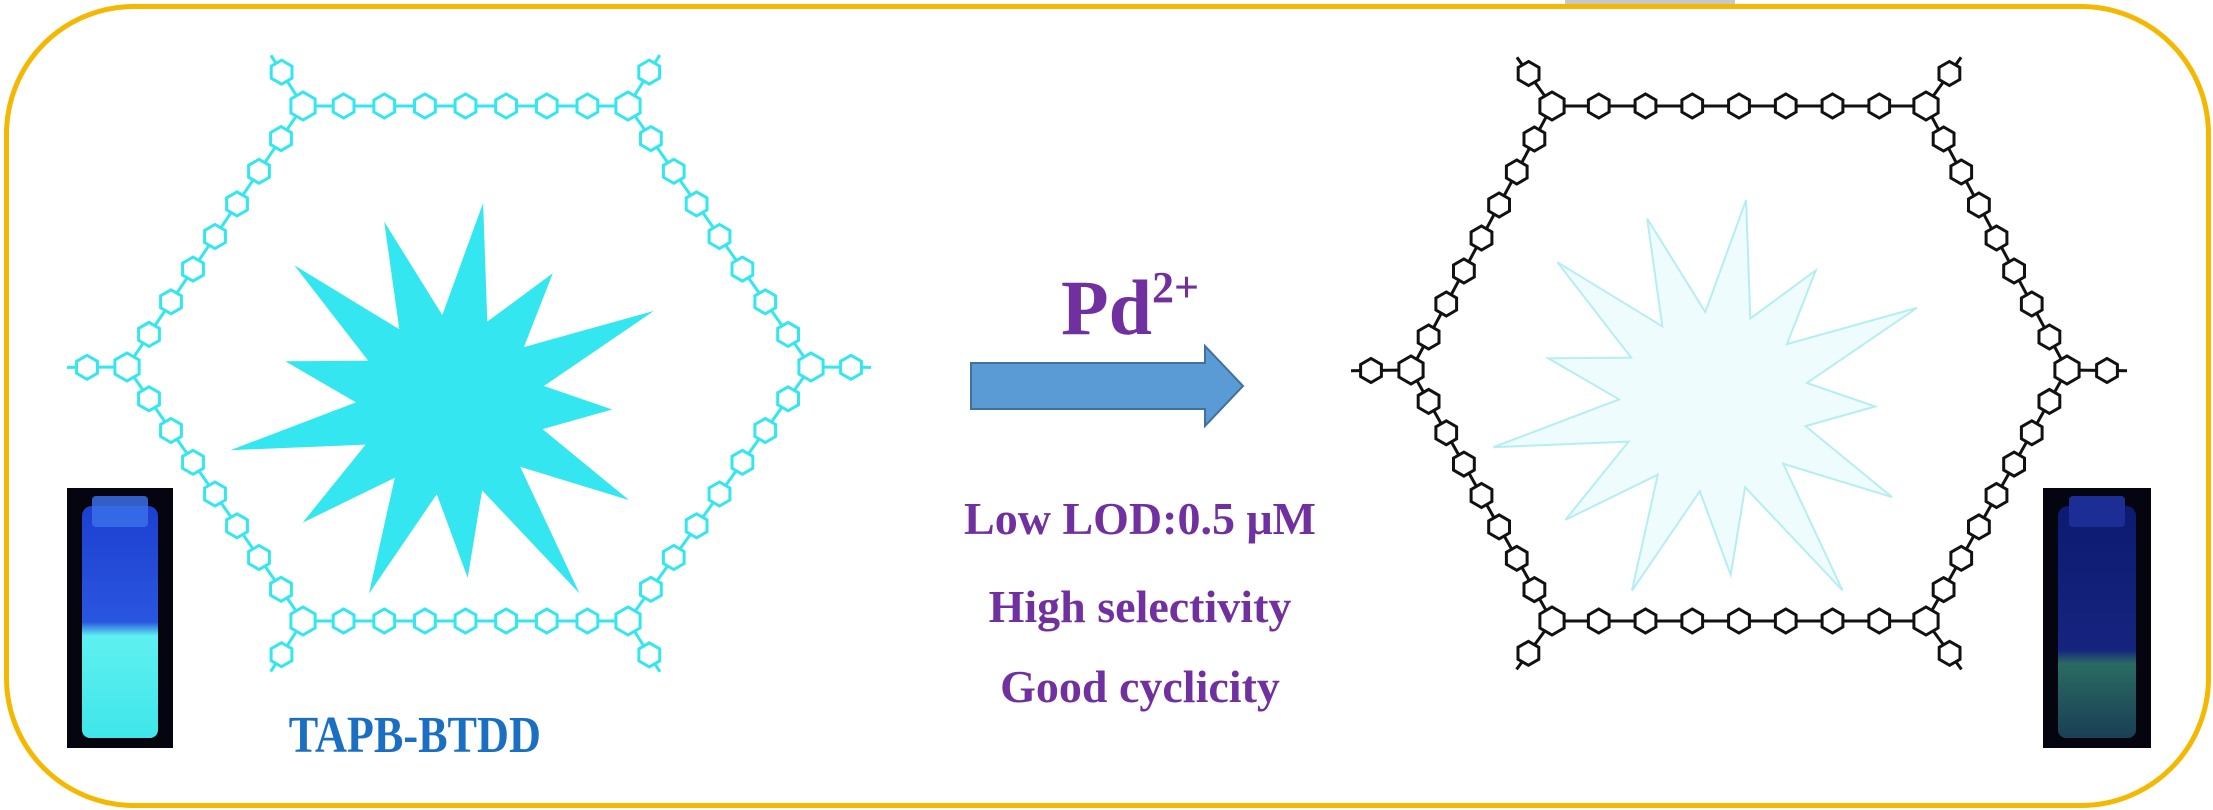  I want to click on reaction-arrow, so click(1107, 386).